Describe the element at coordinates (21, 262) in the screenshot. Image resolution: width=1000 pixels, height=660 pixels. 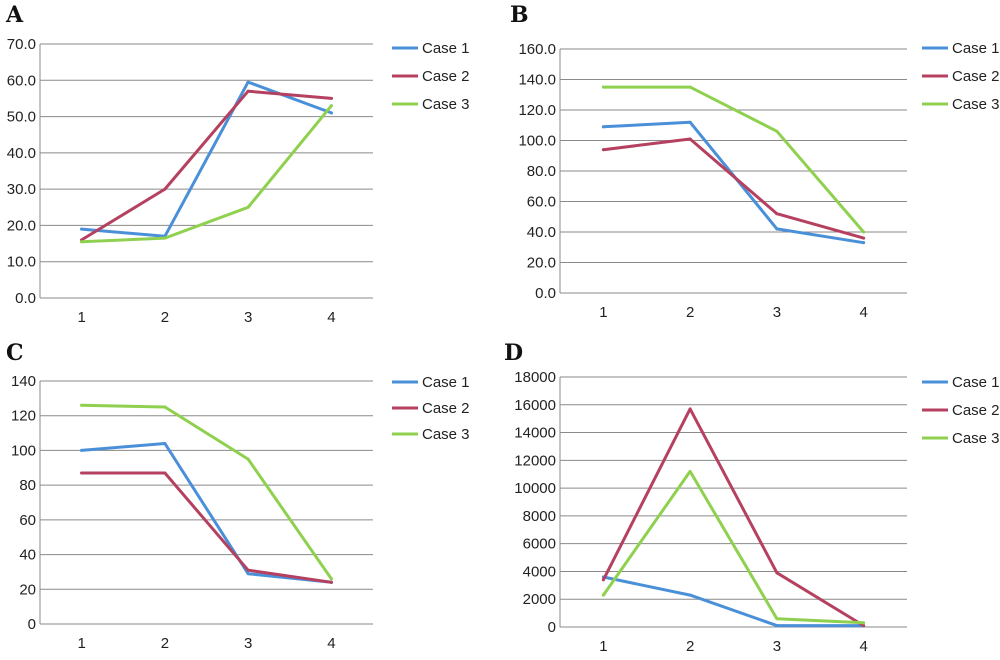
I see `y-tick-label: 10.0` at that location.